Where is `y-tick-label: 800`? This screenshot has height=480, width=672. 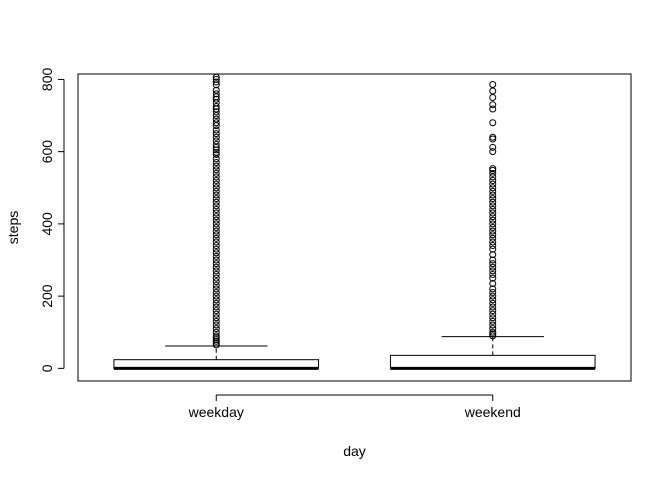 y-tick-label: 800 is located at coordinates (47, 80).